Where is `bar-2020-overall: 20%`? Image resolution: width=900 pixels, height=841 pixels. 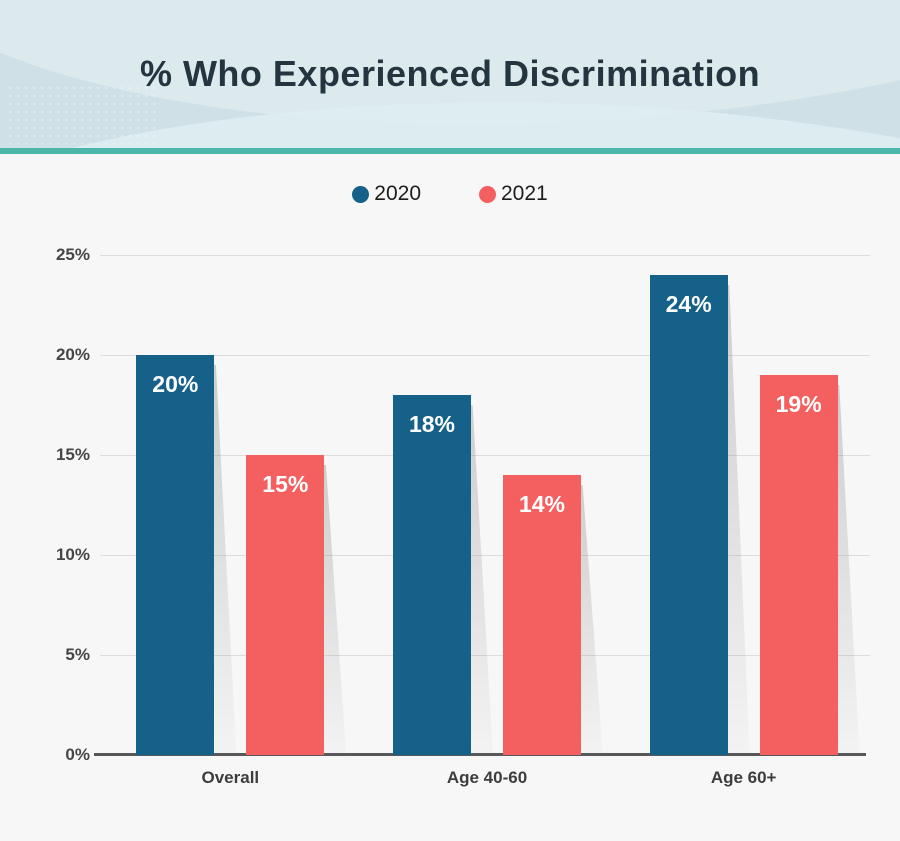
bar-2020-overall: 20% is located at coordinates (175, 555).